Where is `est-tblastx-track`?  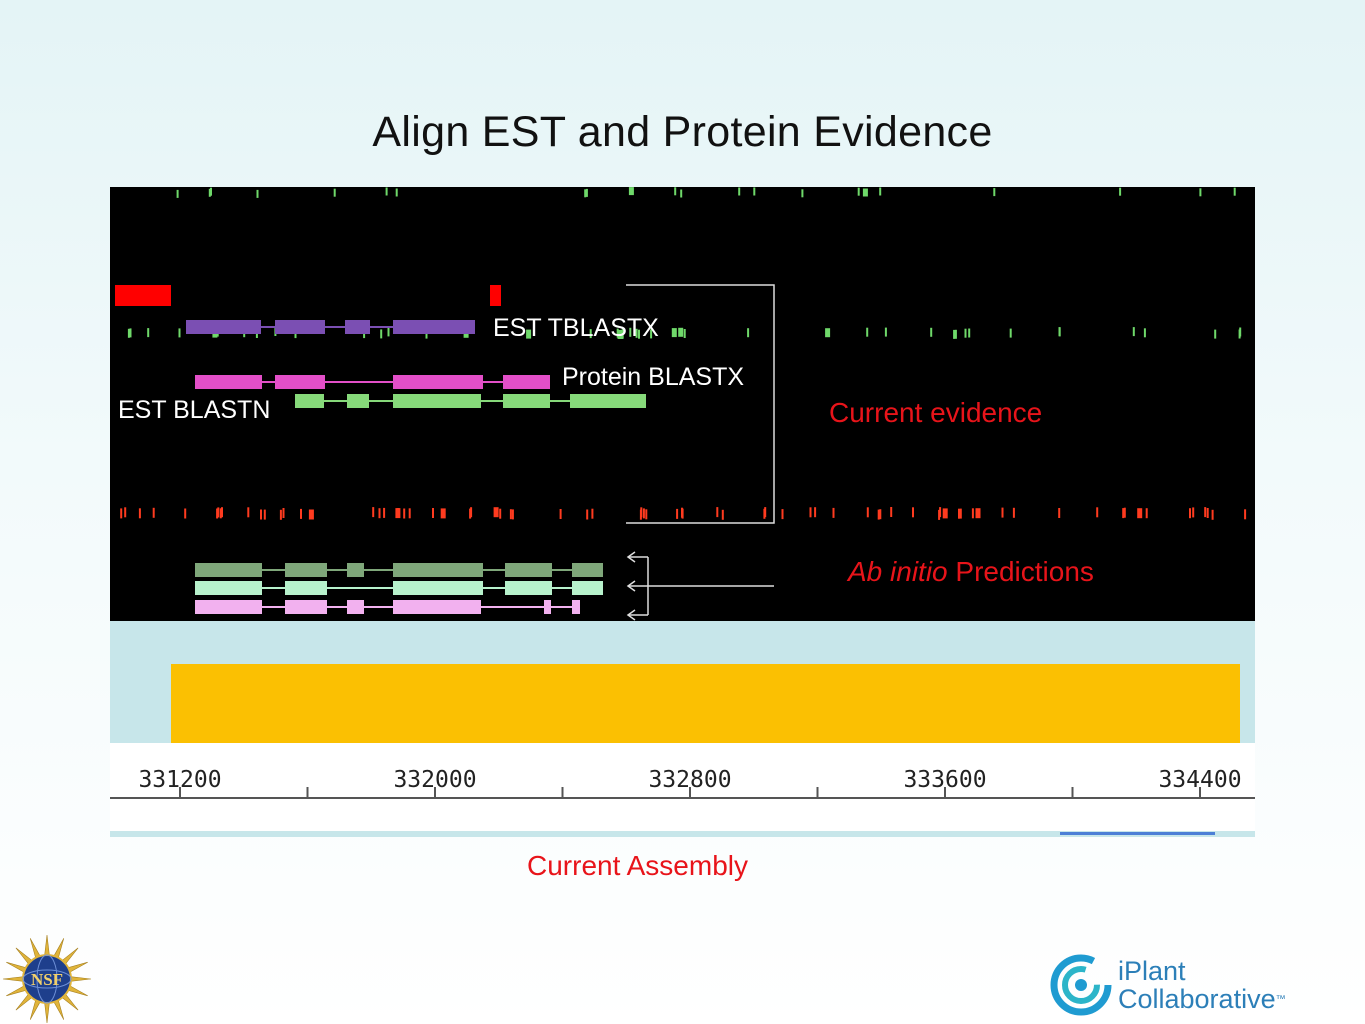 est-tblastx-track is located at coordinates (330, 327).